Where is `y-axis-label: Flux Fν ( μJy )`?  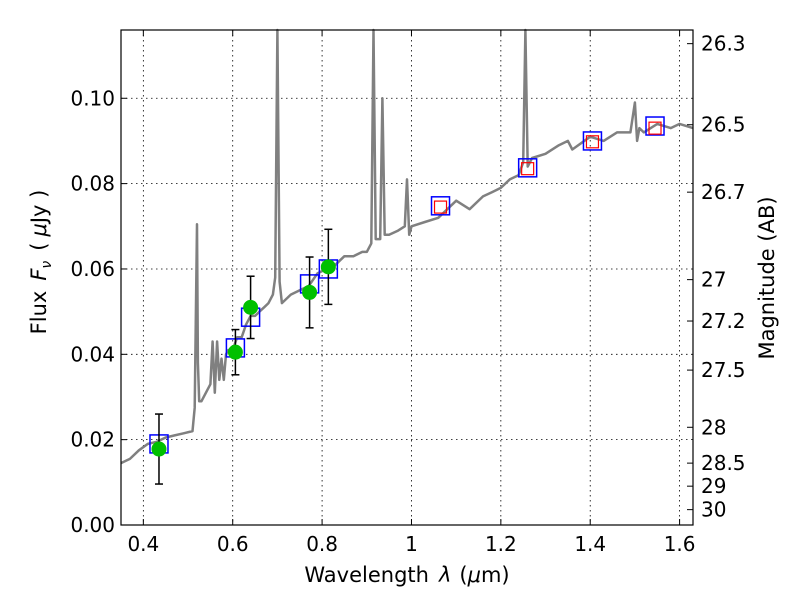
y-axis-label: Flux Fν ( μJy ) is located at coordinates (41, 262).